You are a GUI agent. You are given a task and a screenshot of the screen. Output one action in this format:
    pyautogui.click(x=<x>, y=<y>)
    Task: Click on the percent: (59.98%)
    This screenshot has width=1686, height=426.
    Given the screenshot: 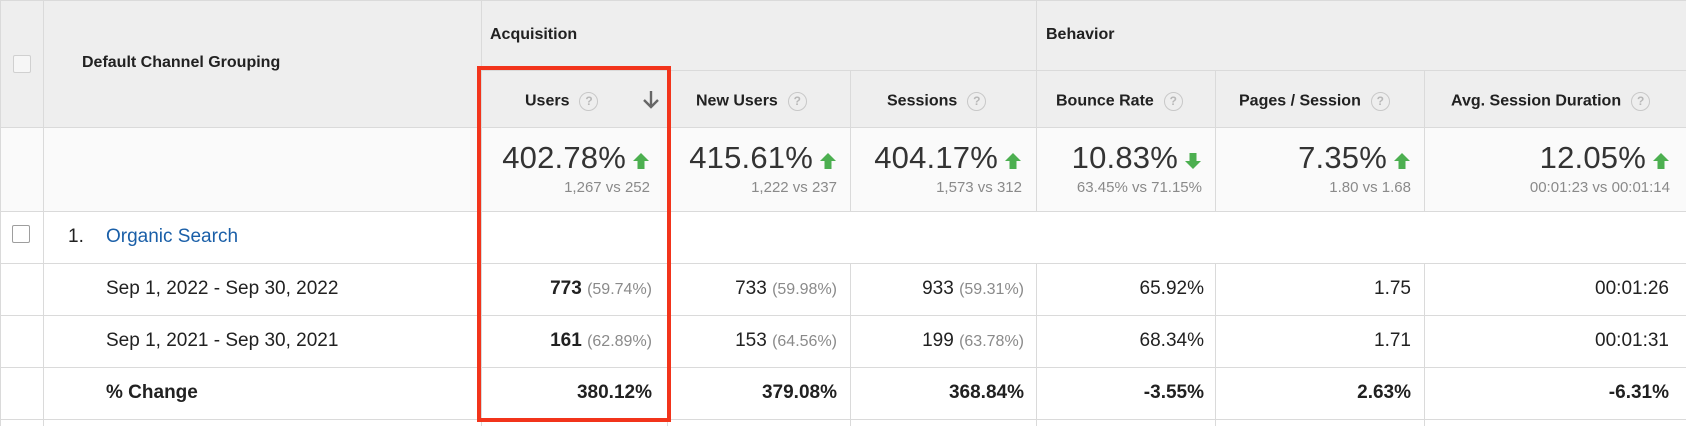 What is the action you would take?
    pyautogui.click(x=804, y=289)
    